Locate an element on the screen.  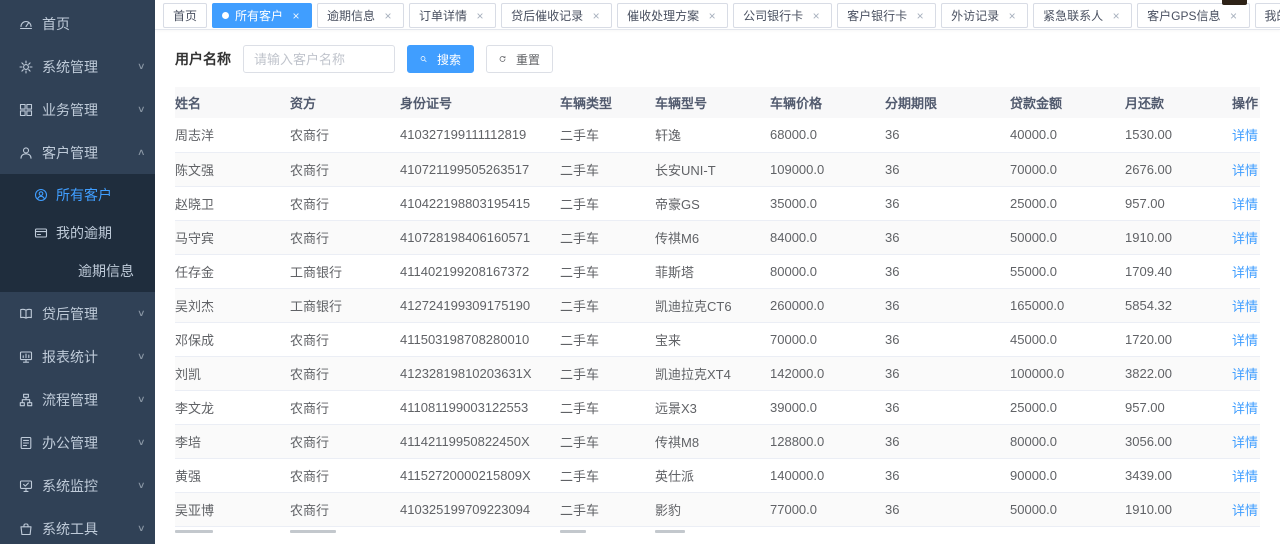
screen-edge-artifact is located at coordinates (1234, 2).